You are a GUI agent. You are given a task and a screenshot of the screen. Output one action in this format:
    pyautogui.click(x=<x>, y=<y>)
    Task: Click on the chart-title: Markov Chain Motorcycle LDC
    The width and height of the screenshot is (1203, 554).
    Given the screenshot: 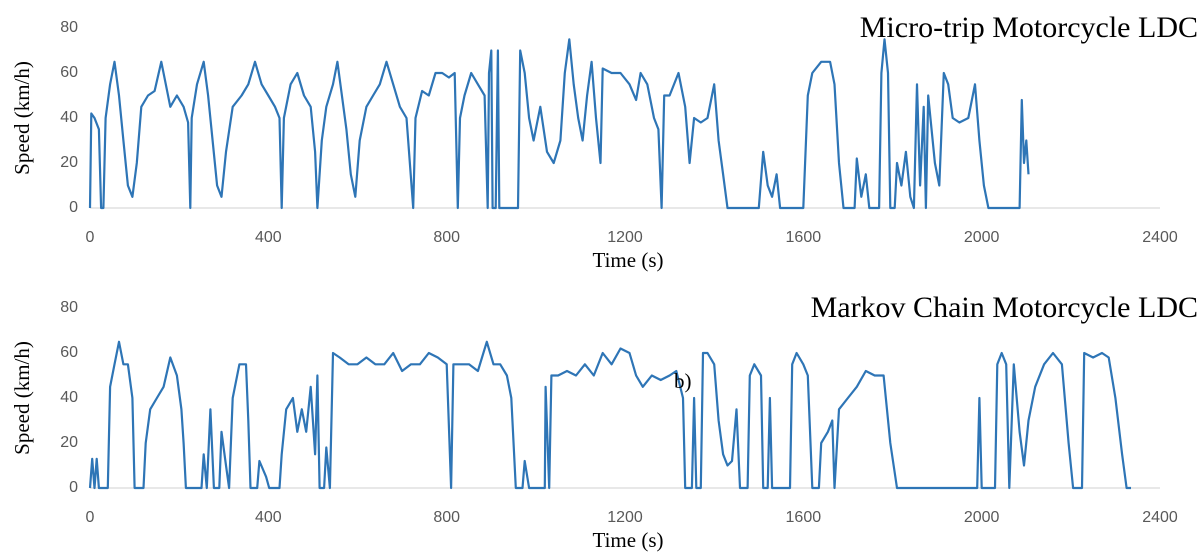 What is the action you would take?
    pyautogui.click(x=1004, y=307)
    